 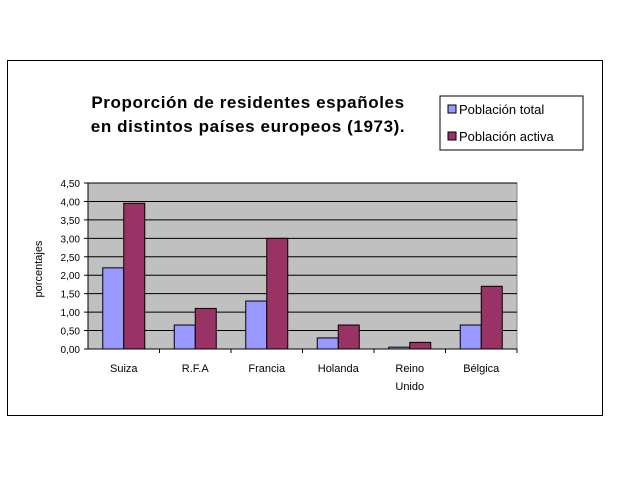 What do you see at coordinates (501, 109) in the screenshot?
I see `legend-label-total: Población total` at bounding box center [501, 109].